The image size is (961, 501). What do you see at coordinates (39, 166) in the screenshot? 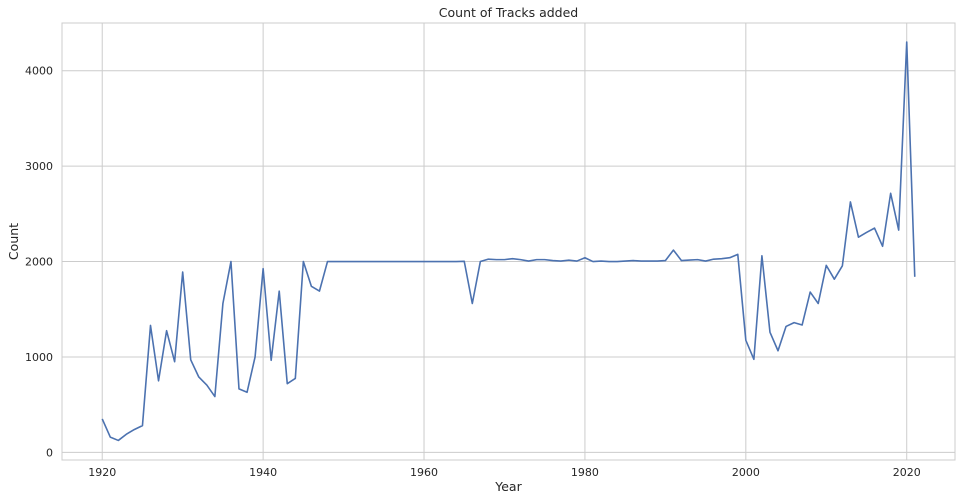
I see `y-tick-label: 3000` at bounding box center [39, 166].